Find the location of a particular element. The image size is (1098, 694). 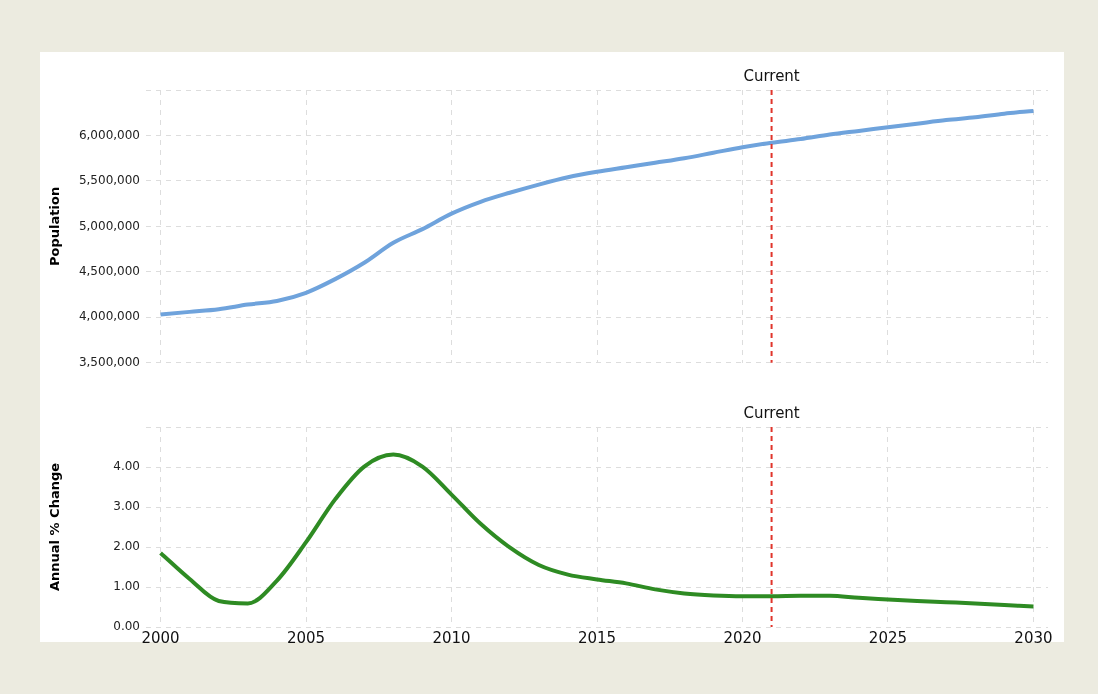

y-tick-label: 3,500,000 is located at coordinates (109, 361).